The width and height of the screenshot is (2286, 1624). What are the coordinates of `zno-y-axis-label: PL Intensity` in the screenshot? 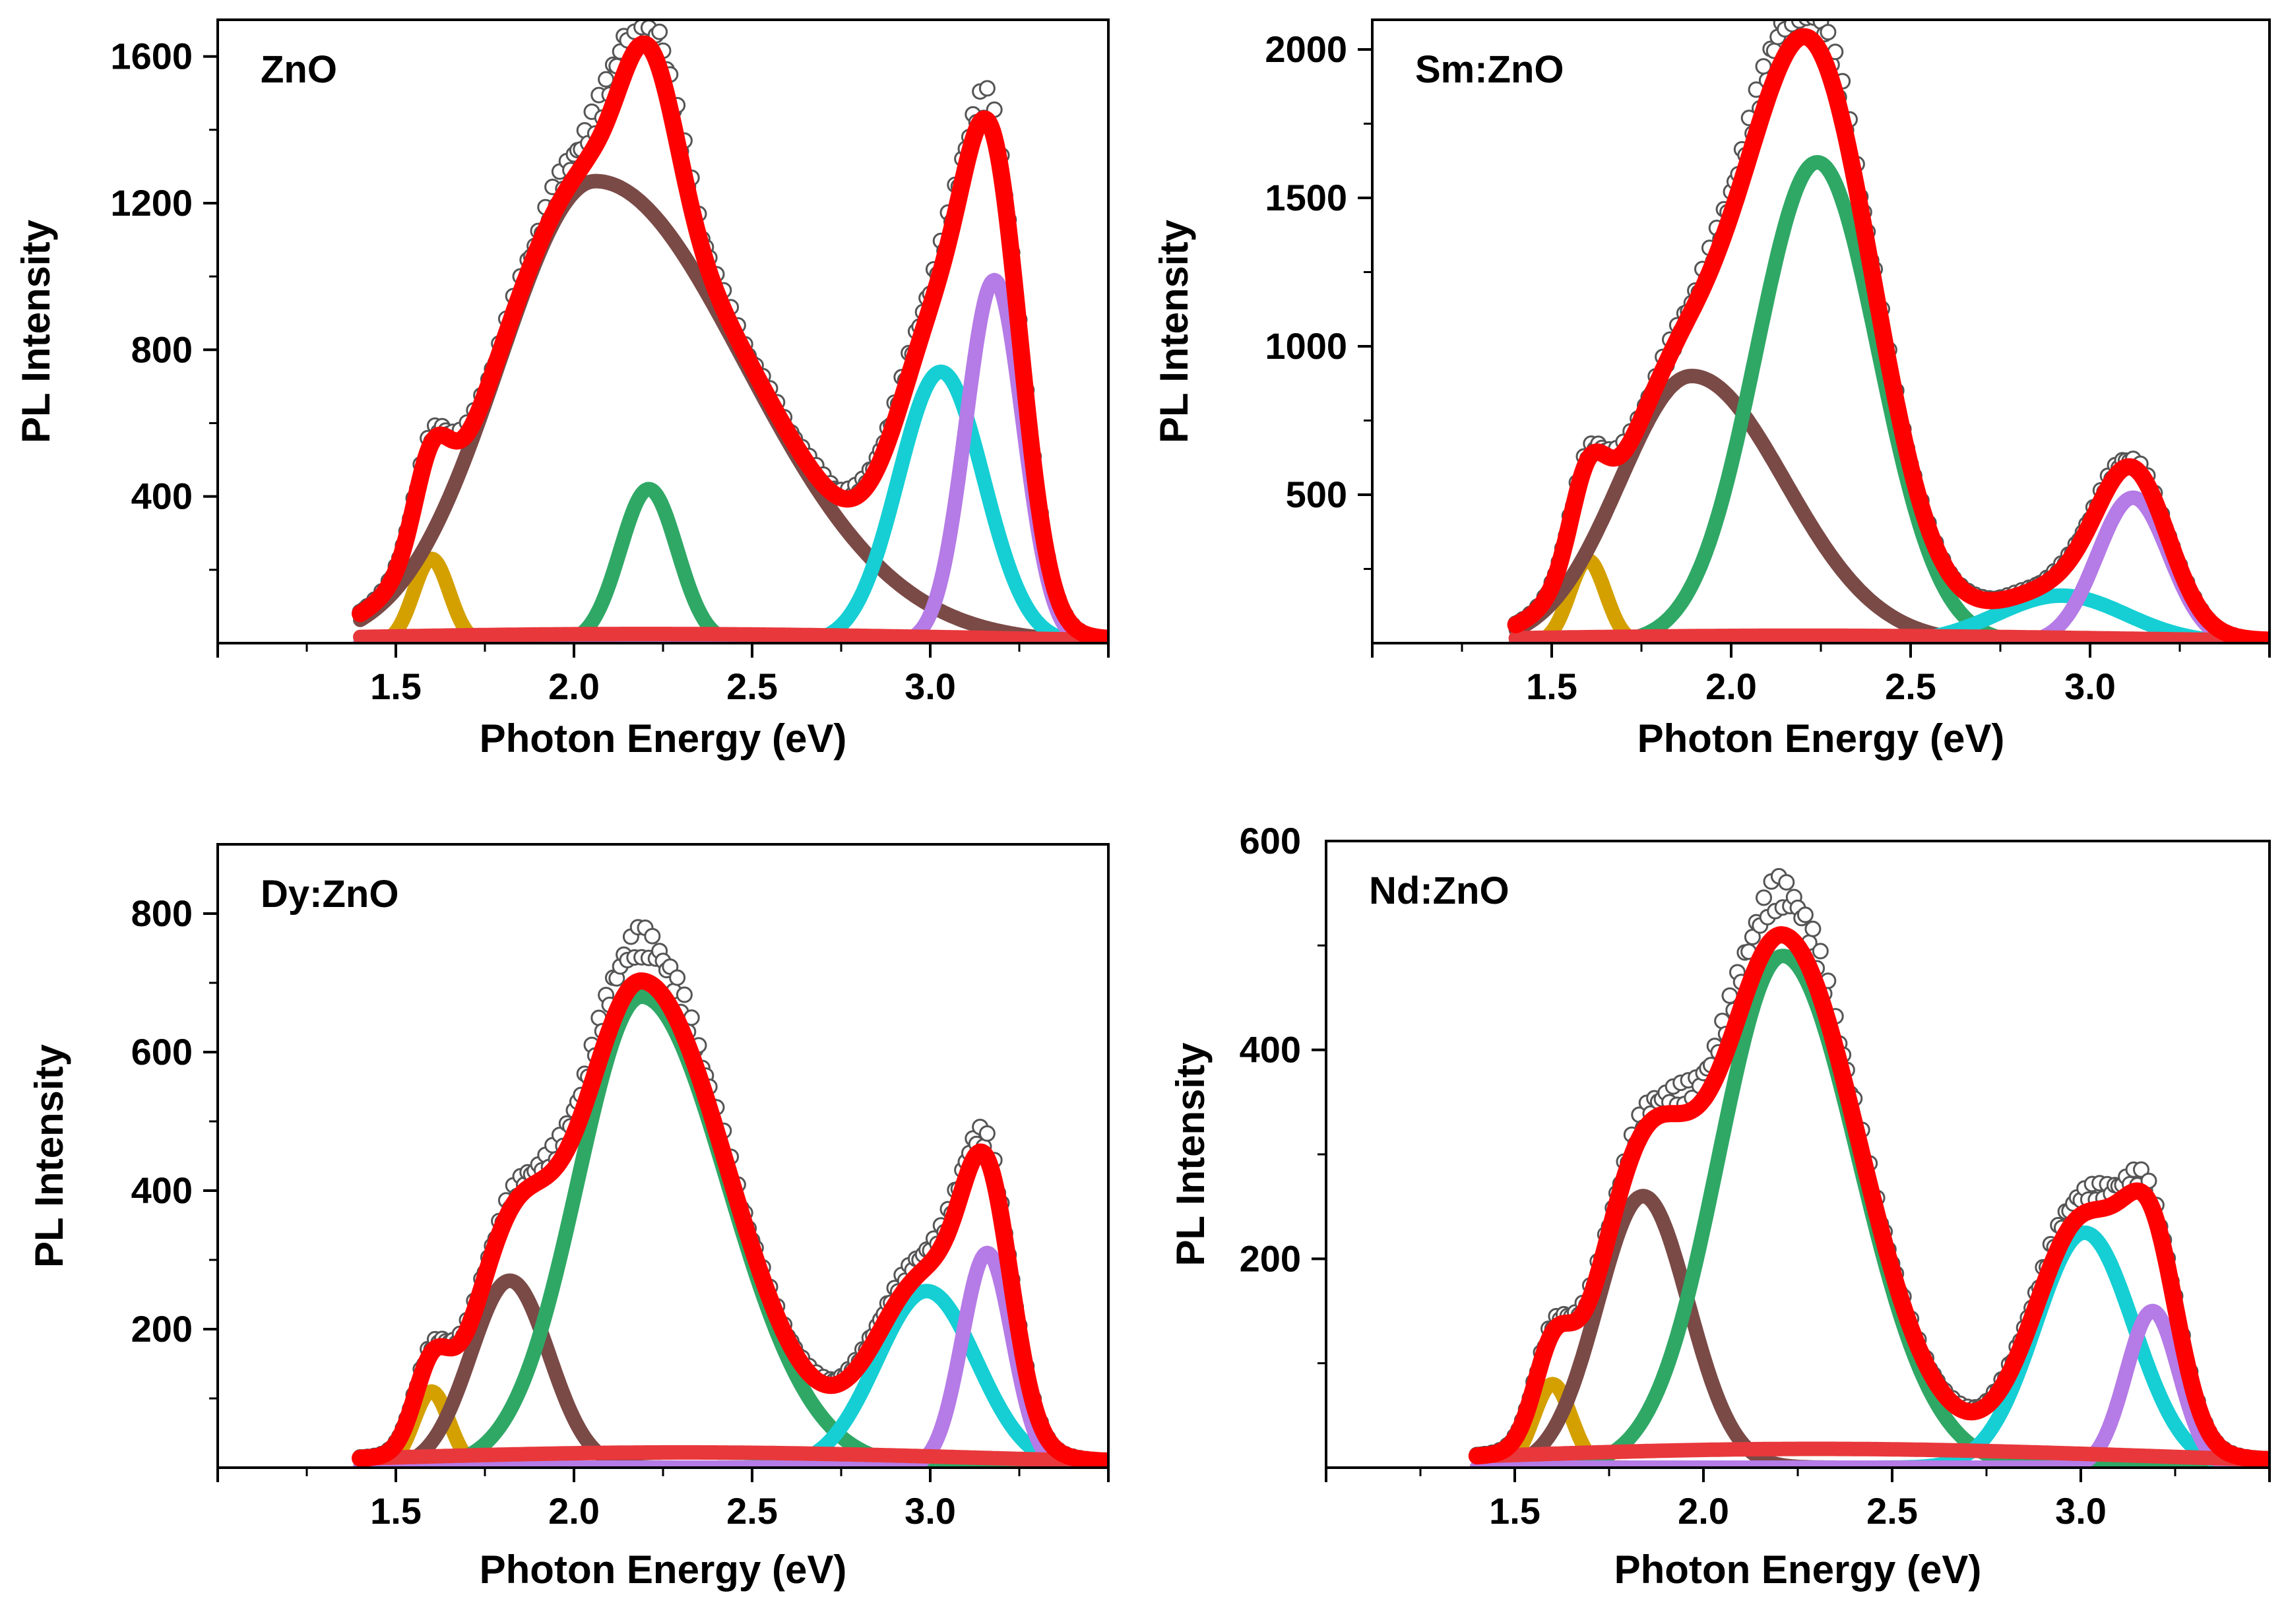 It's located at (36, 331).